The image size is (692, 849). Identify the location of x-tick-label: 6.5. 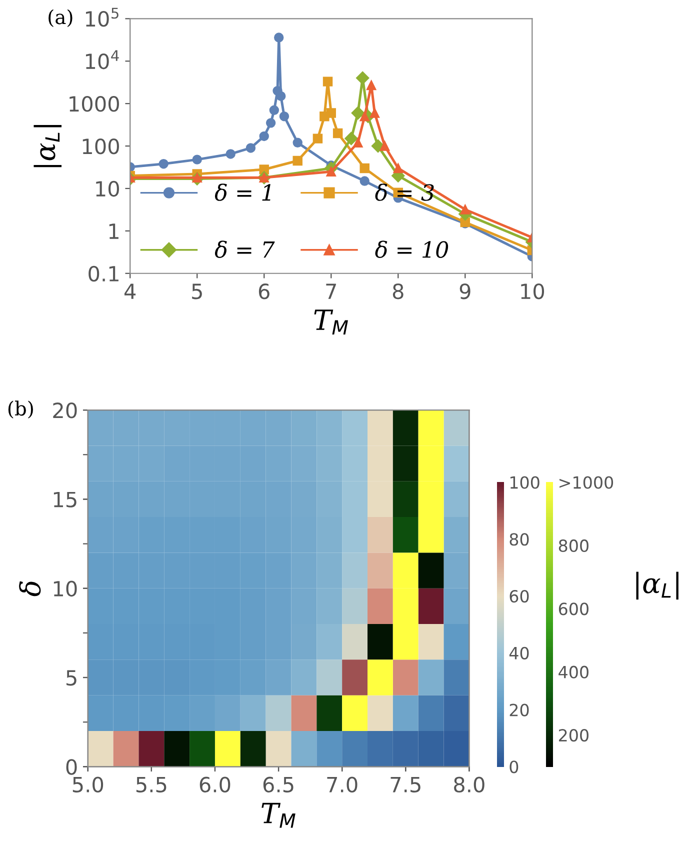
(278, 784).